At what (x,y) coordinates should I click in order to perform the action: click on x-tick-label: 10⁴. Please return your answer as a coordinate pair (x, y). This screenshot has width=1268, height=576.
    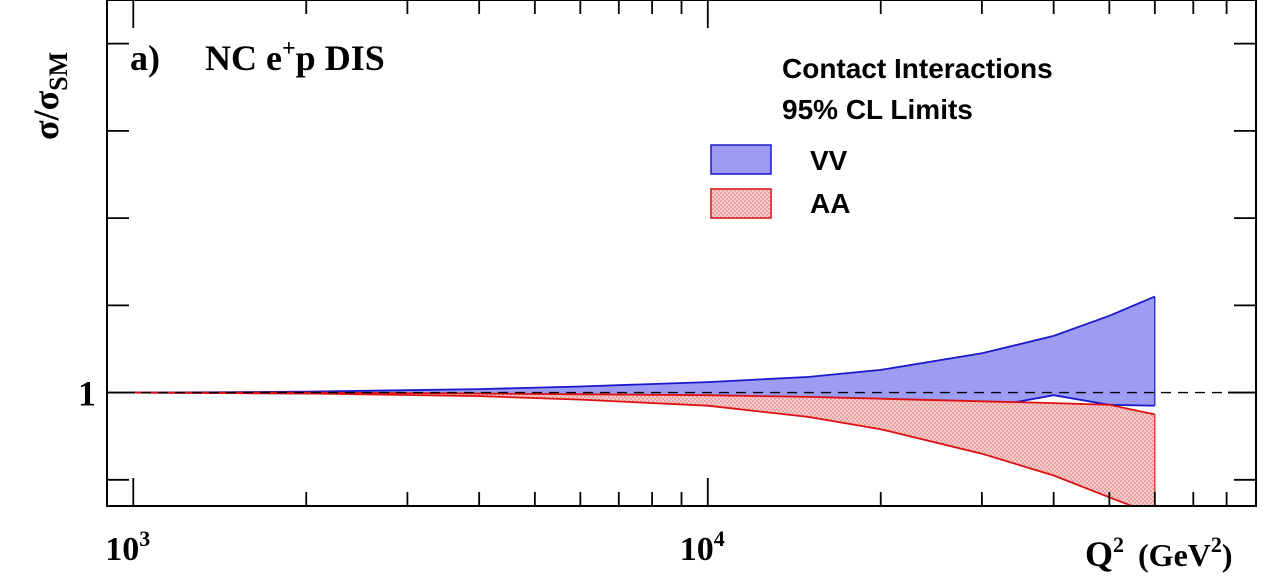
    Looking at the image, I should click on (702, 547).